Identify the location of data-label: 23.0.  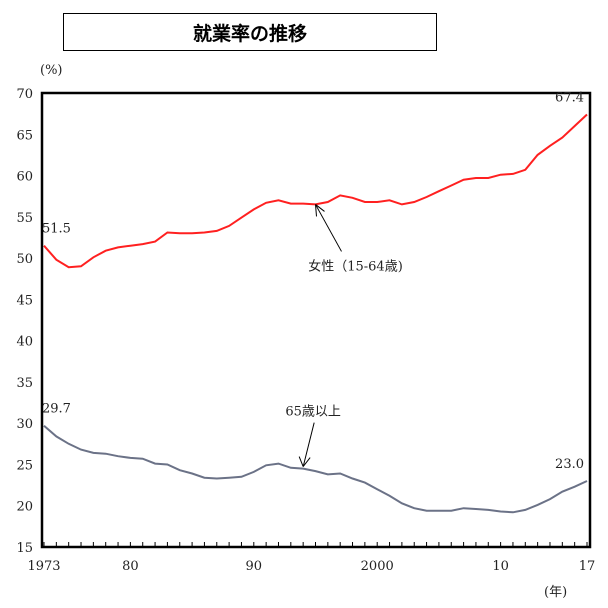
(569, 464).